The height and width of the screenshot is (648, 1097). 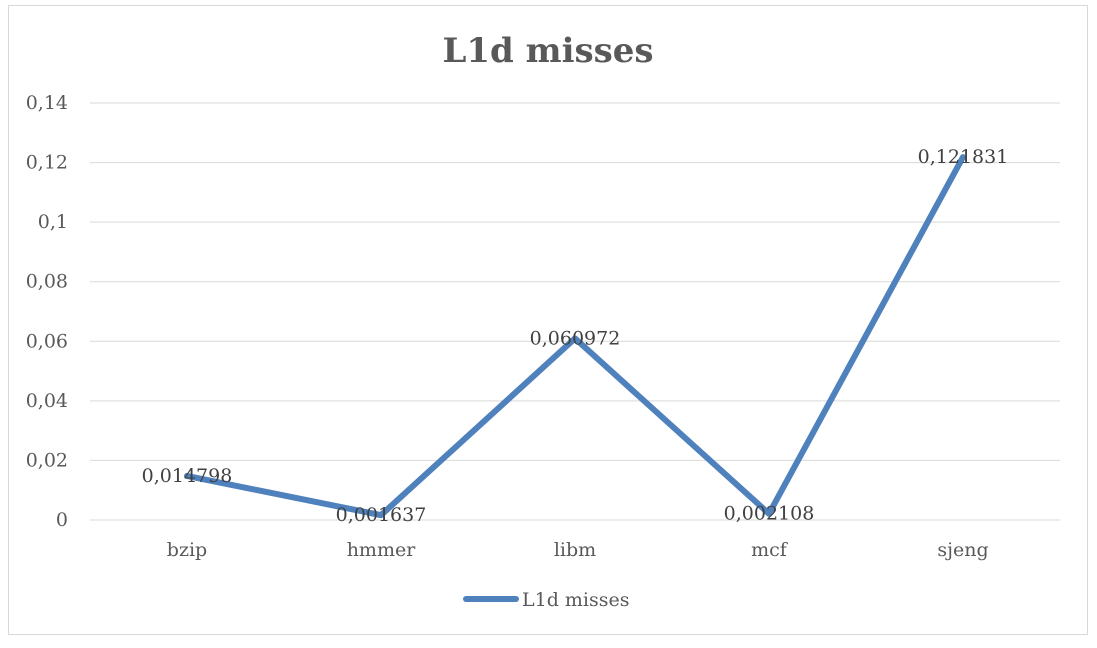 What do you see at coordinates (963, 157) in the screenshot?
I see `data-label: 0,121831` at bounding box center [963, 157].